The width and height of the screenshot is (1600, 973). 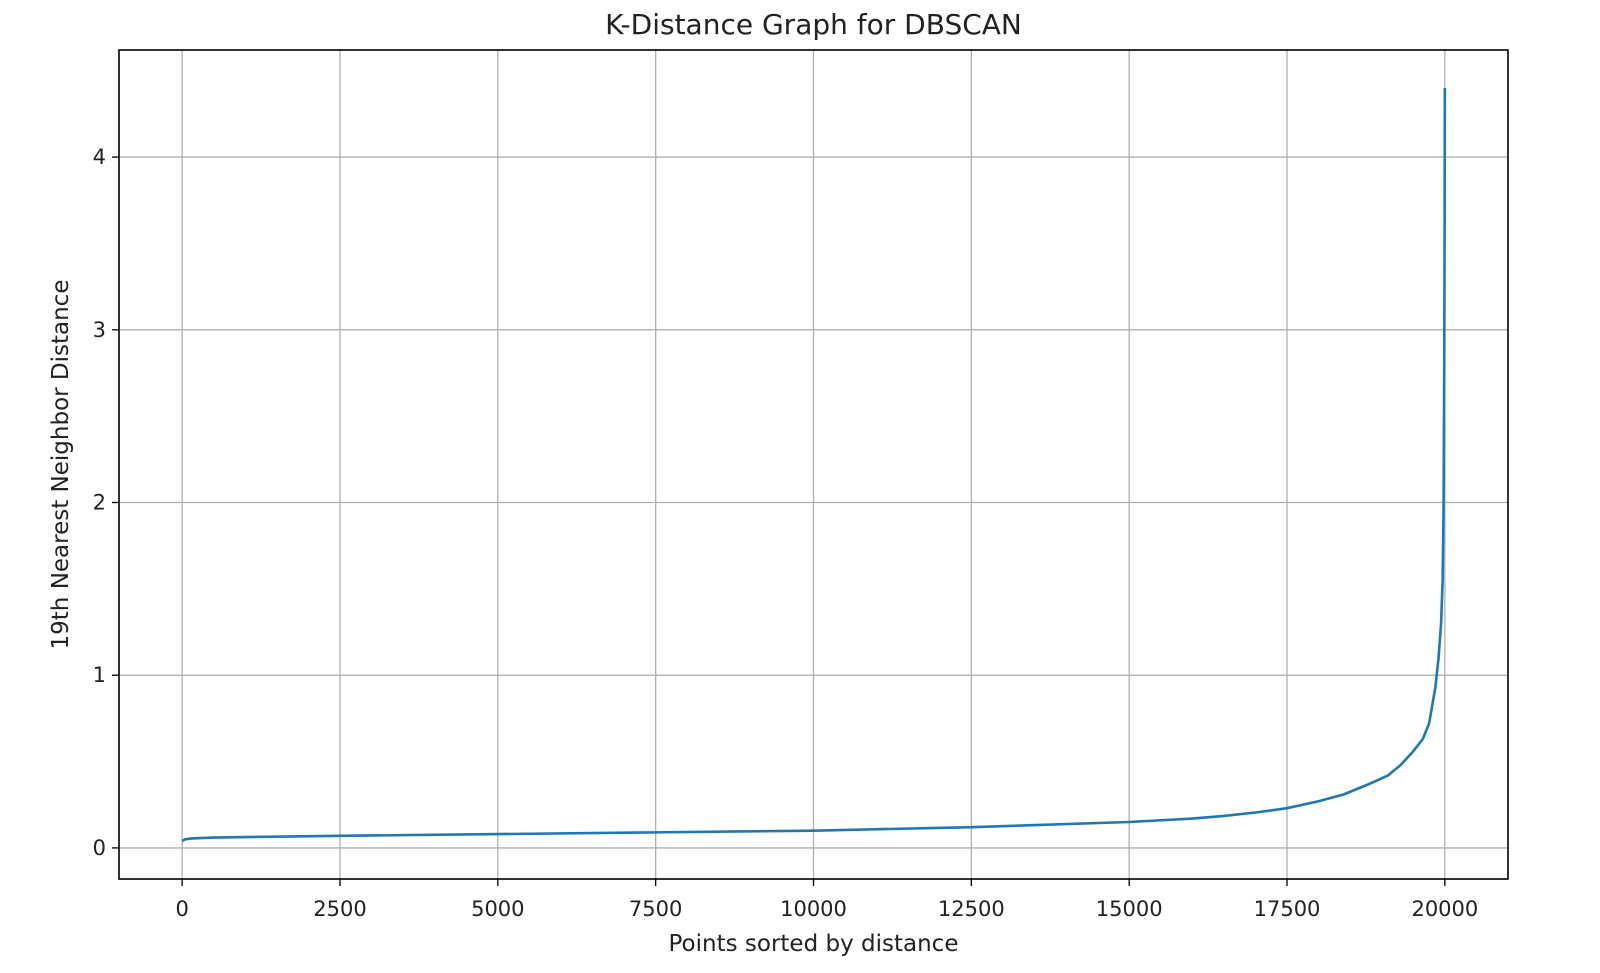 What do you see at coordinates (497, 909) in the screenshot?
I see `x-tick-label: 5000` at bounding box center [497, 909].